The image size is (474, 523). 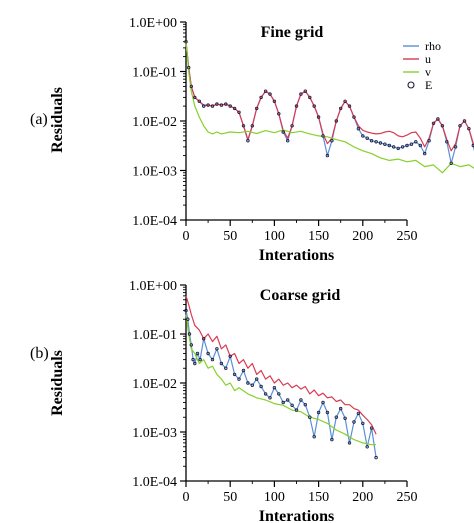 I want to click on y-tick-label: 1.0E-03, so click(x=154, y=172).